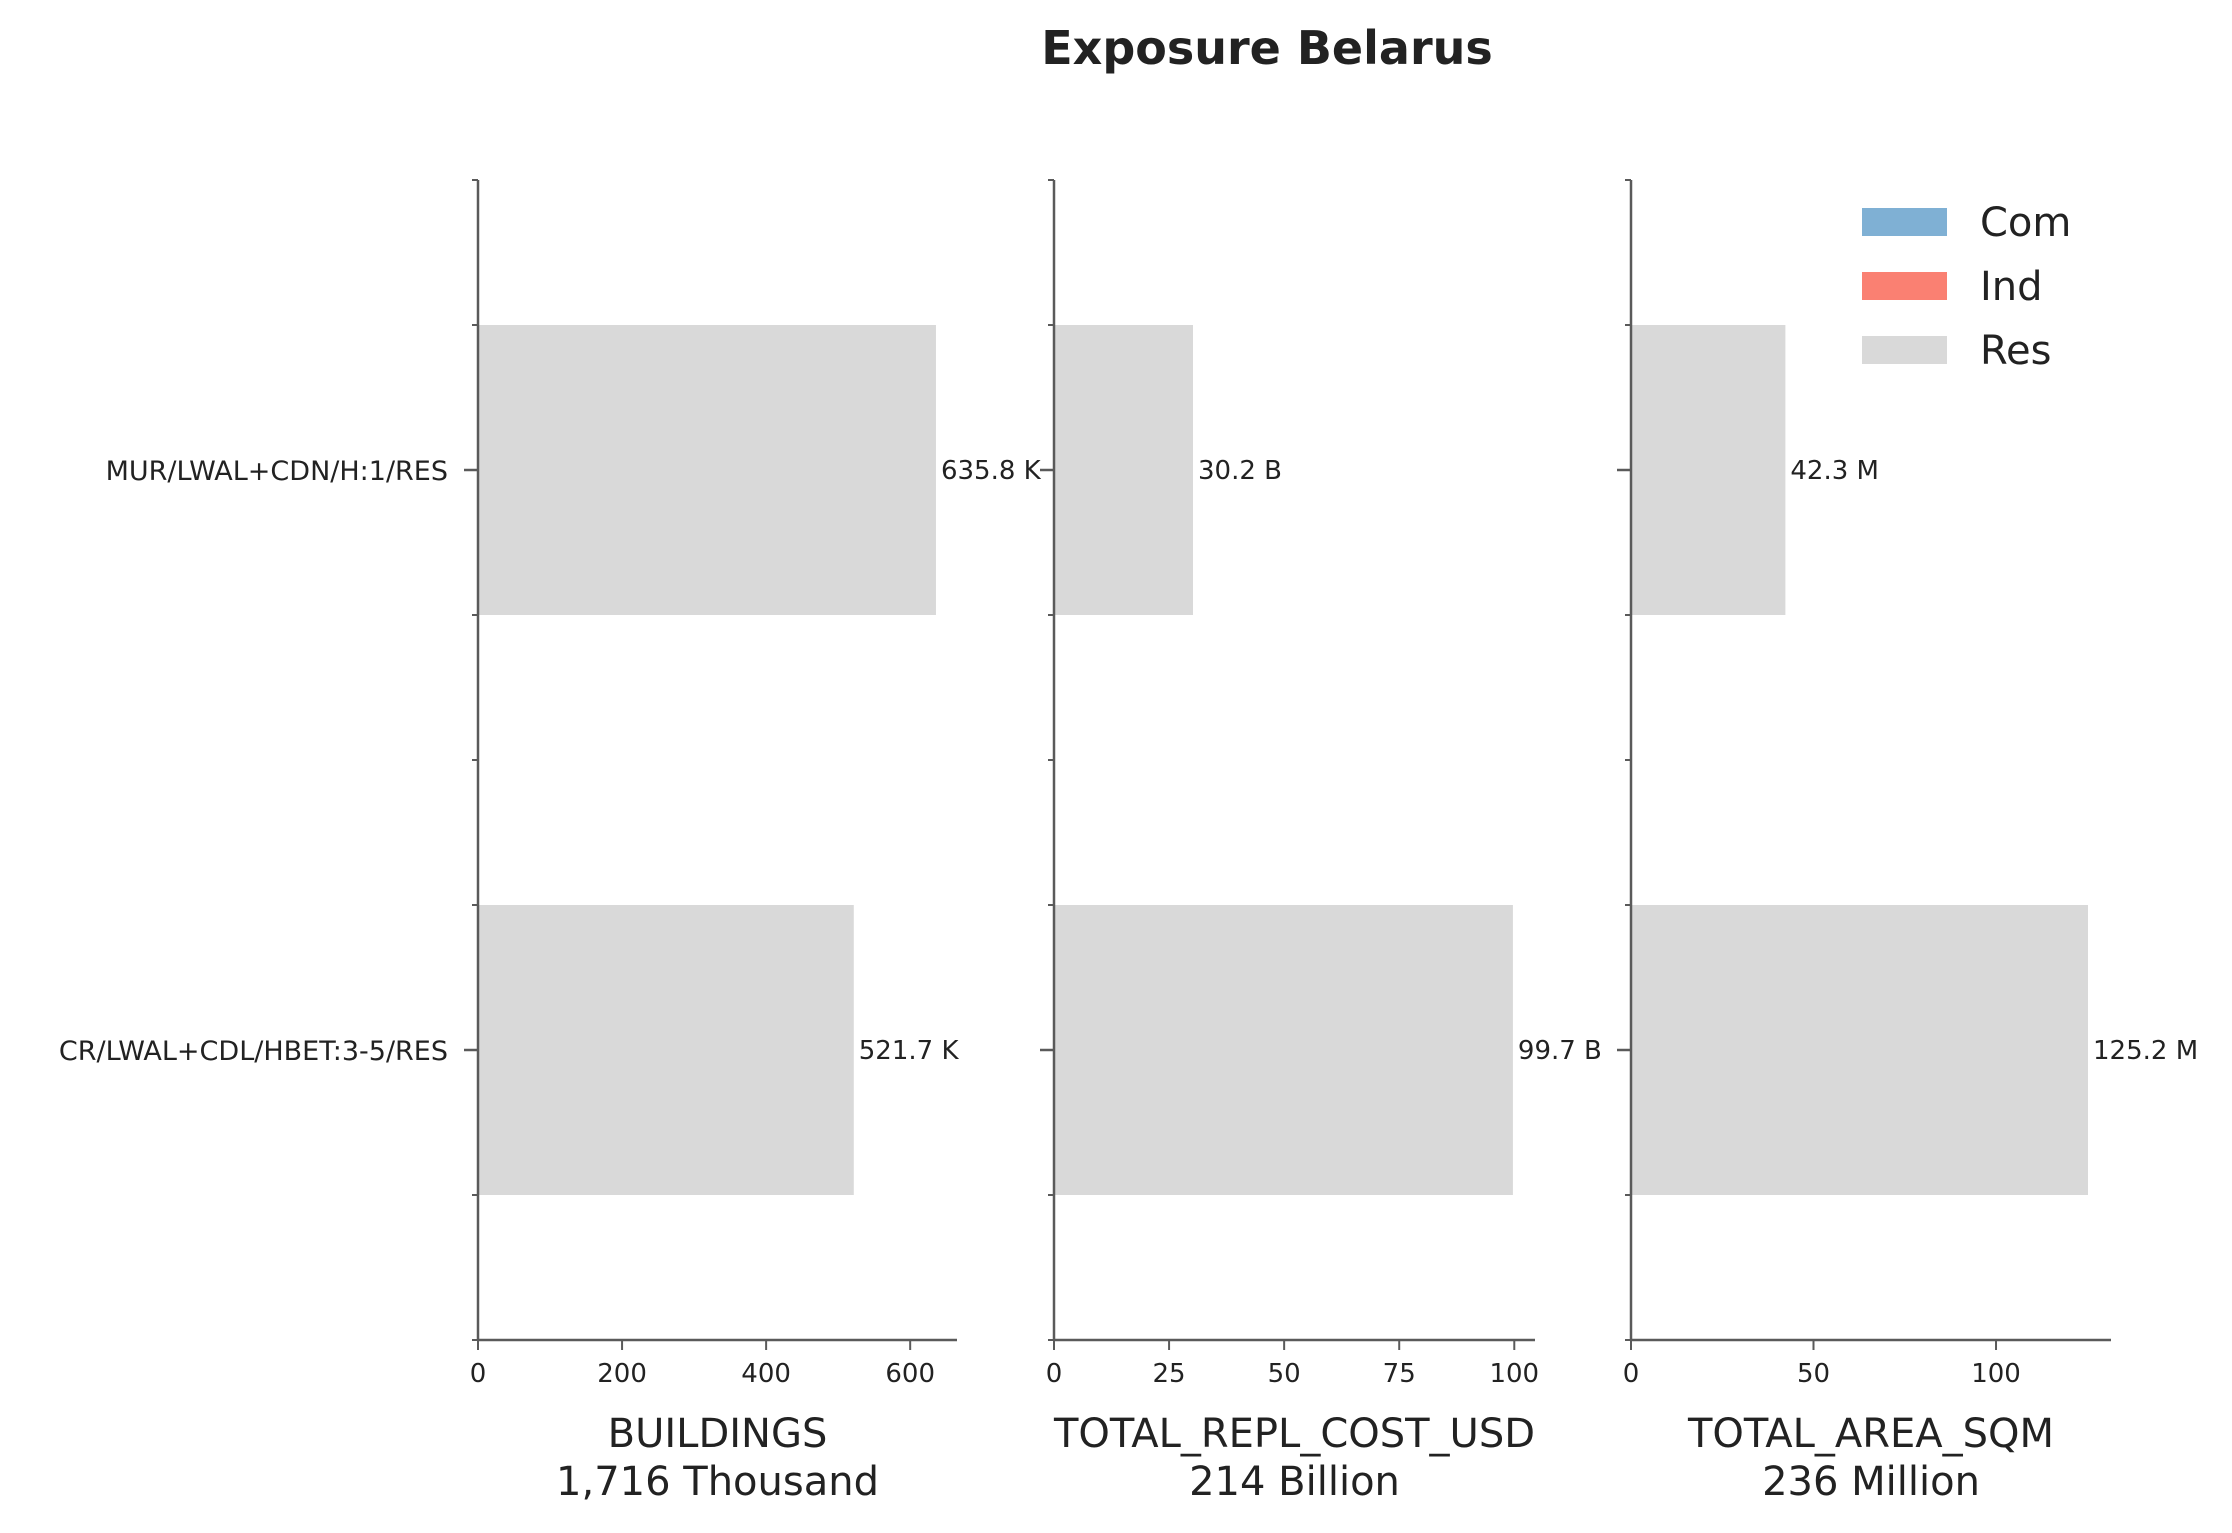 The width and height of the screenshot is (2232, 1533). Describe the element at coordinates (1871, 1482) in the screenshot. I see `x-axis-subtitle-area: 236 Million` at that location.